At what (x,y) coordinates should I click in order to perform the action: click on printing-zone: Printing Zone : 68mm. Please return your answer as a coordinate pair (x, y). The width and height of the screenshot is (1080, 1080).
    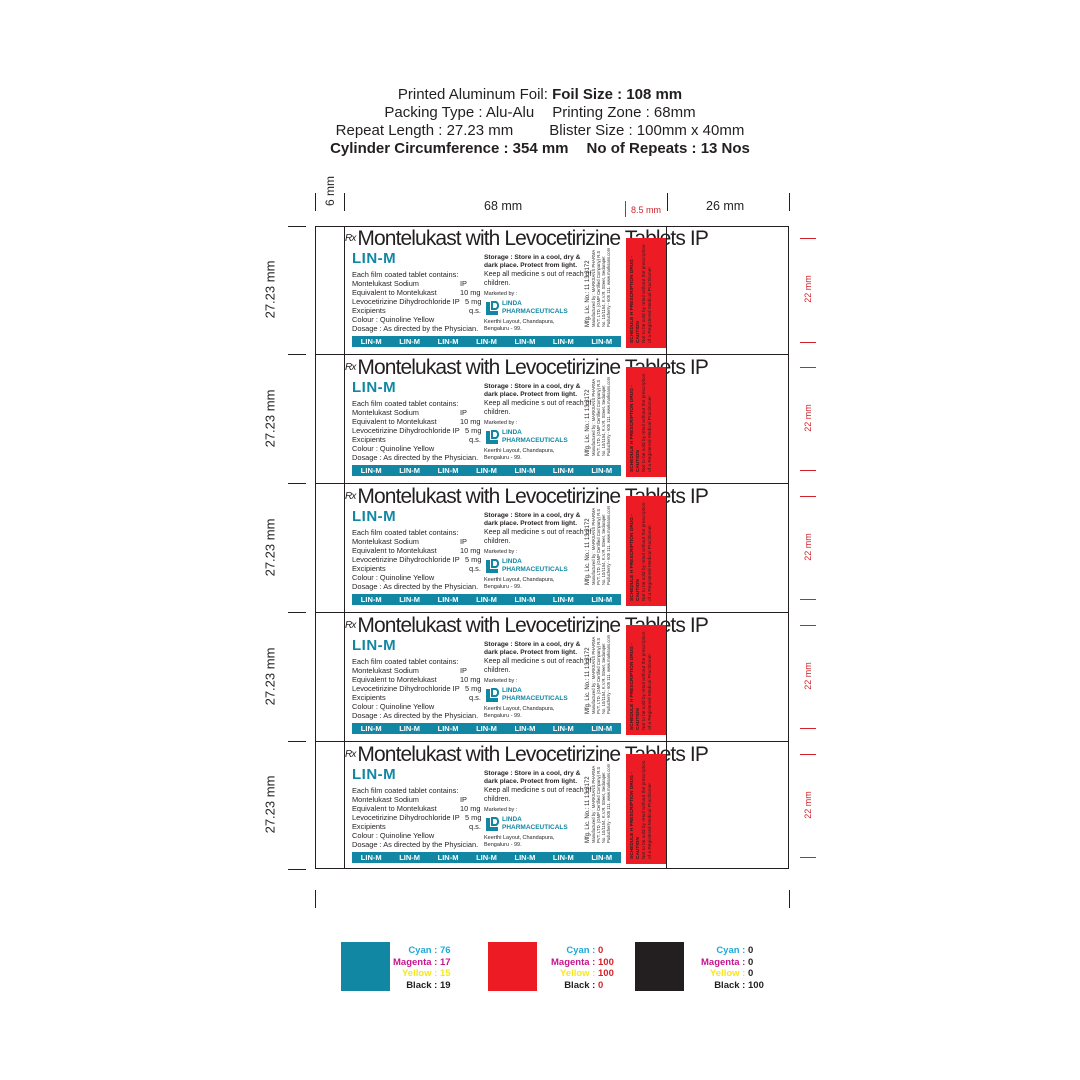
    Looking at the image, I should click on (624, 112).